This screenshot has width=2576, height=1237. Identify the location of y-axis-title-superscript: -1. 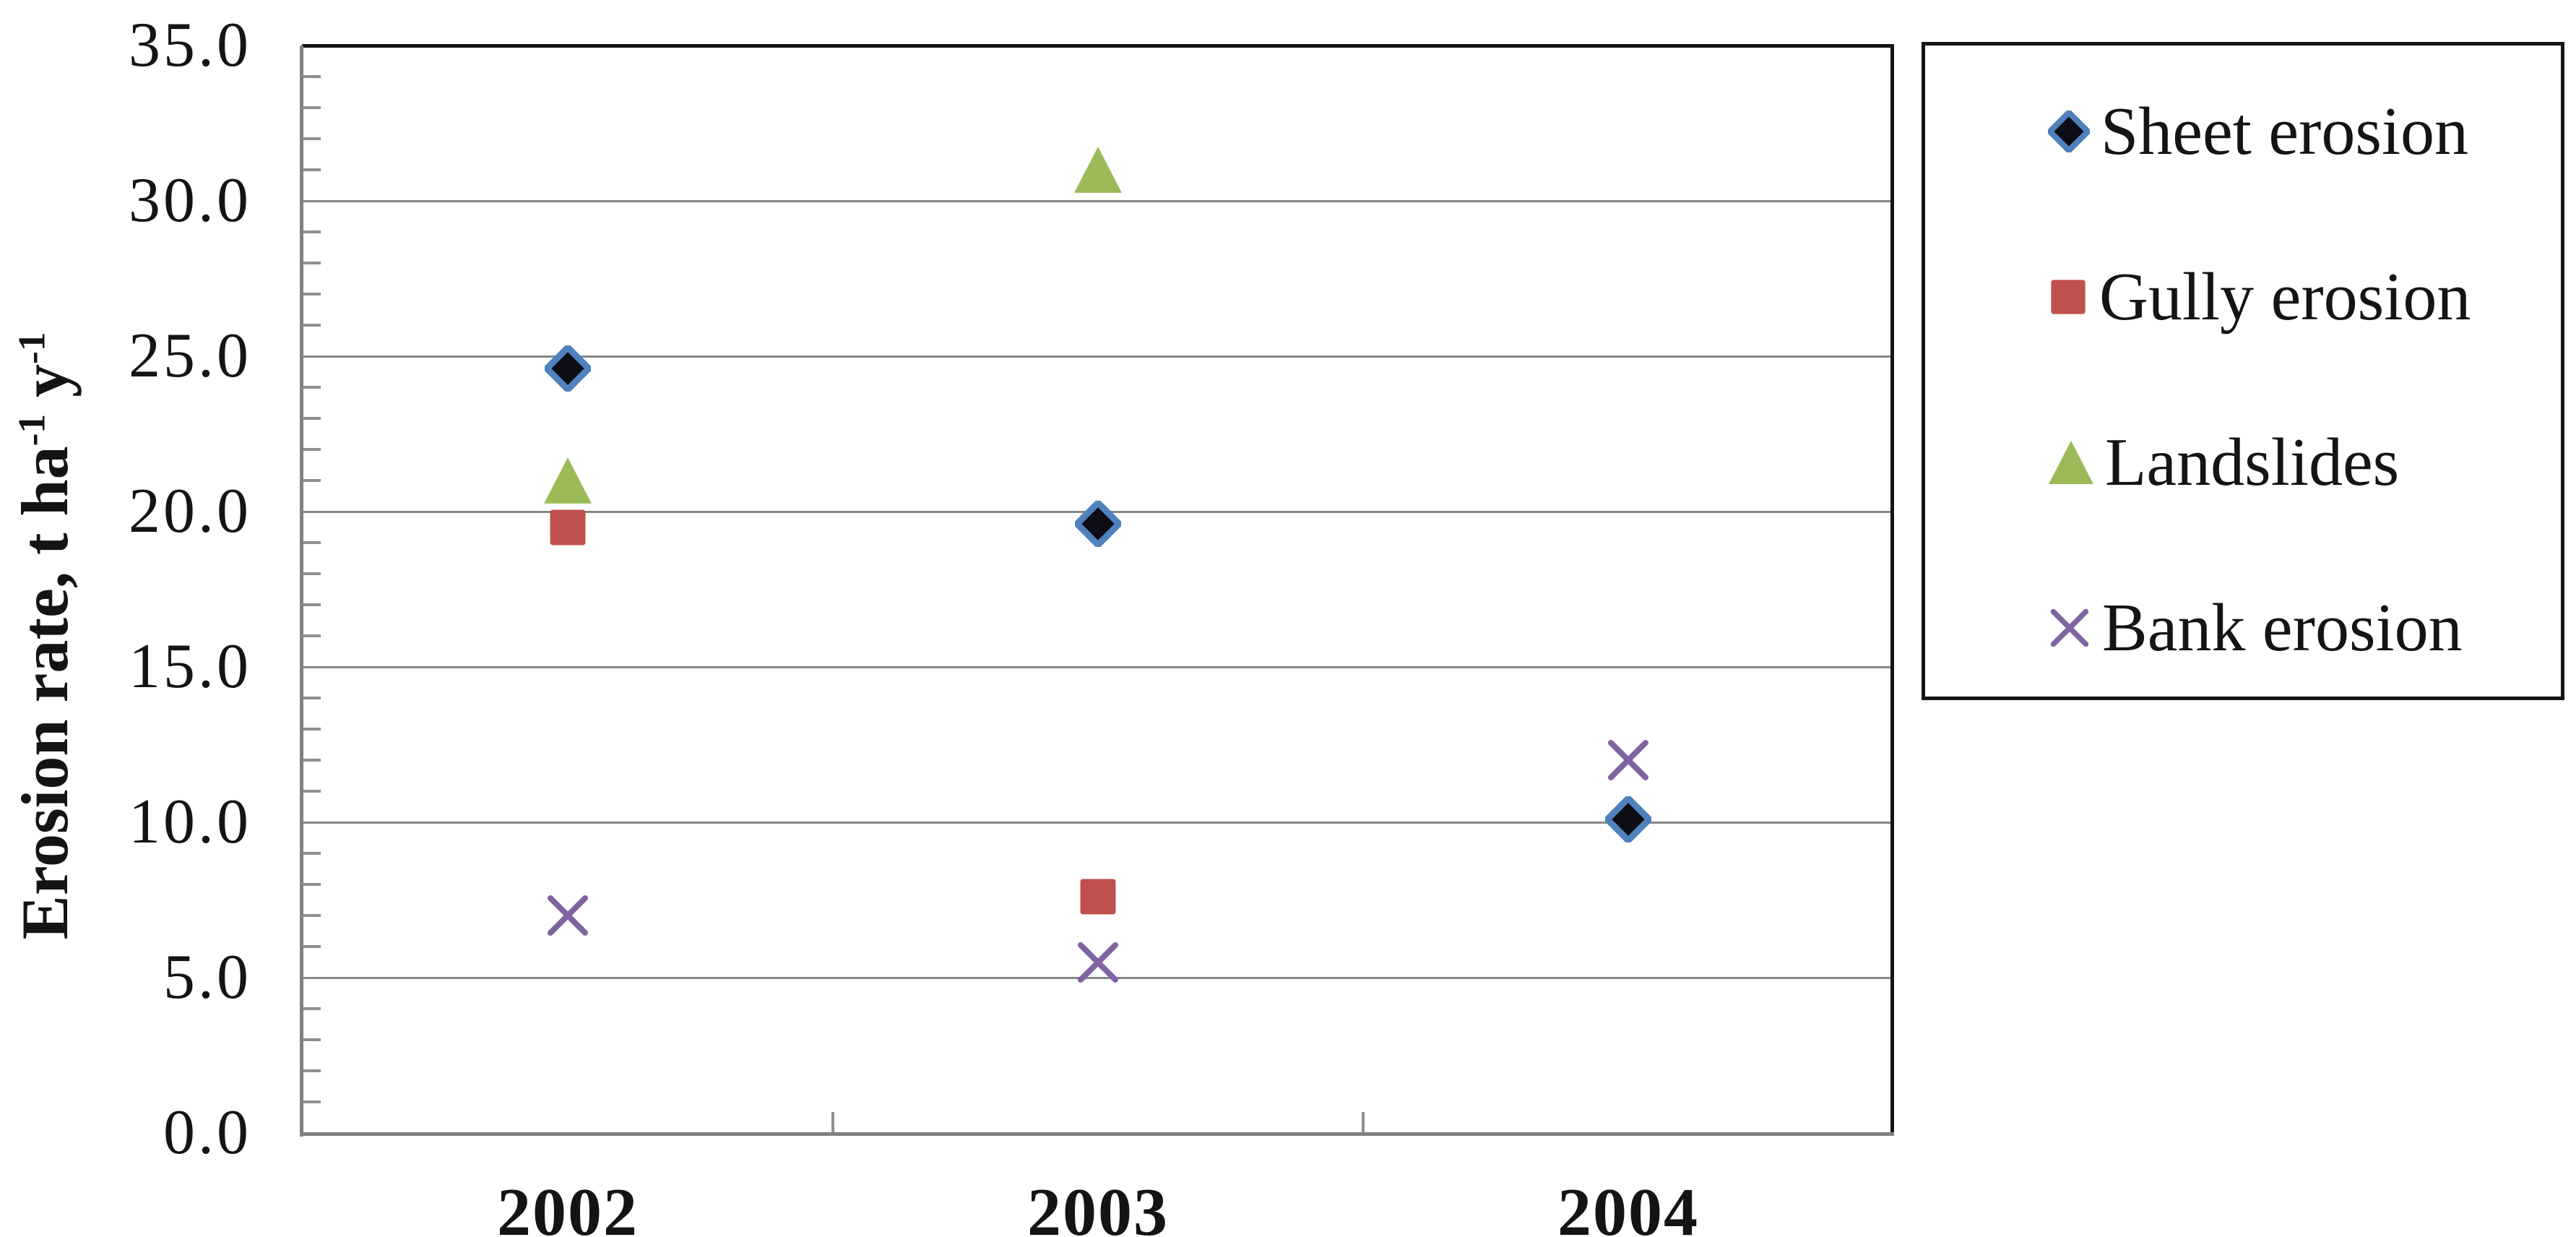
(31, 430).